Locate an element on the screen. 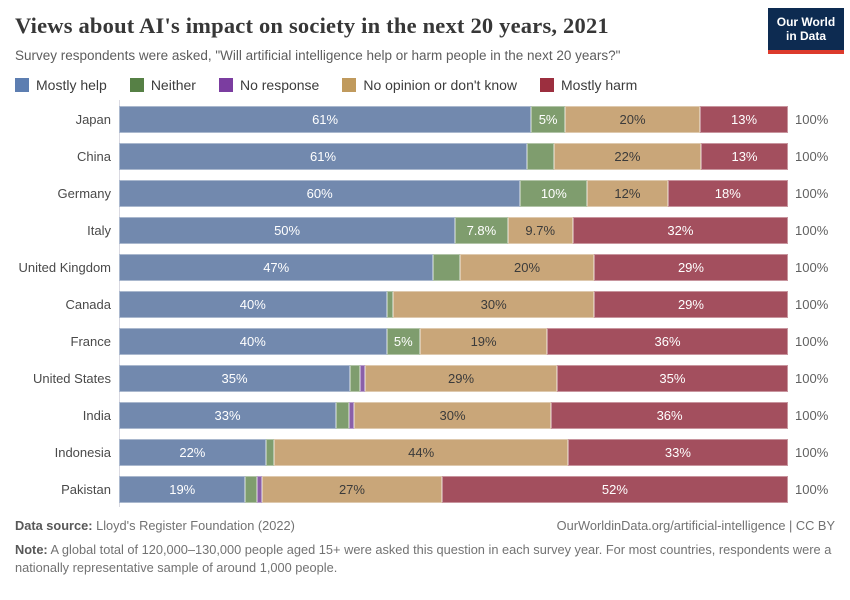  country-label: Germany is located at coordinates (84, 193).